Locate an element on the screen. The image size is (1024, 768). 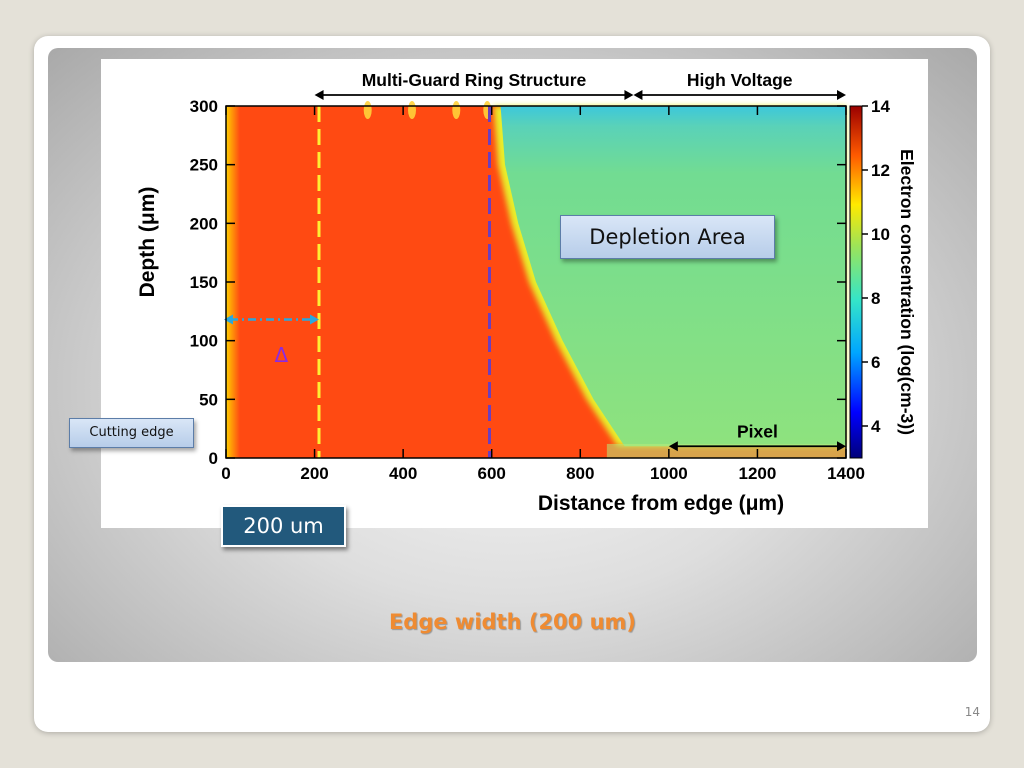
delta-label: Δ is located at coordinates (282, 355).